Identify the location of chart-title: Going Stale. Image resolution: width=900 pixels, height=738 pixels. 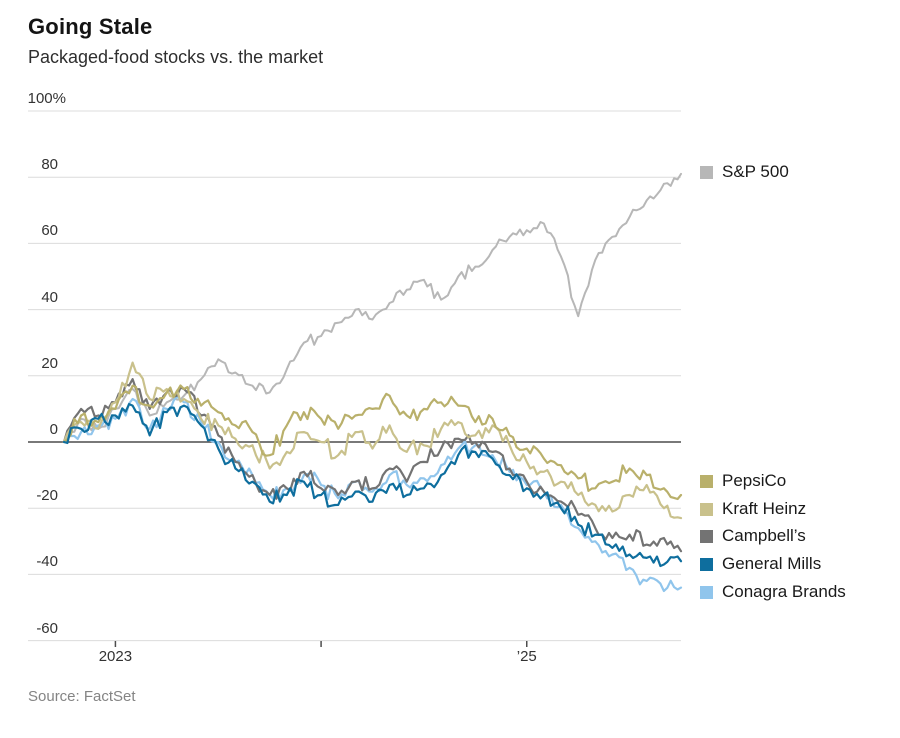
(90, 26).